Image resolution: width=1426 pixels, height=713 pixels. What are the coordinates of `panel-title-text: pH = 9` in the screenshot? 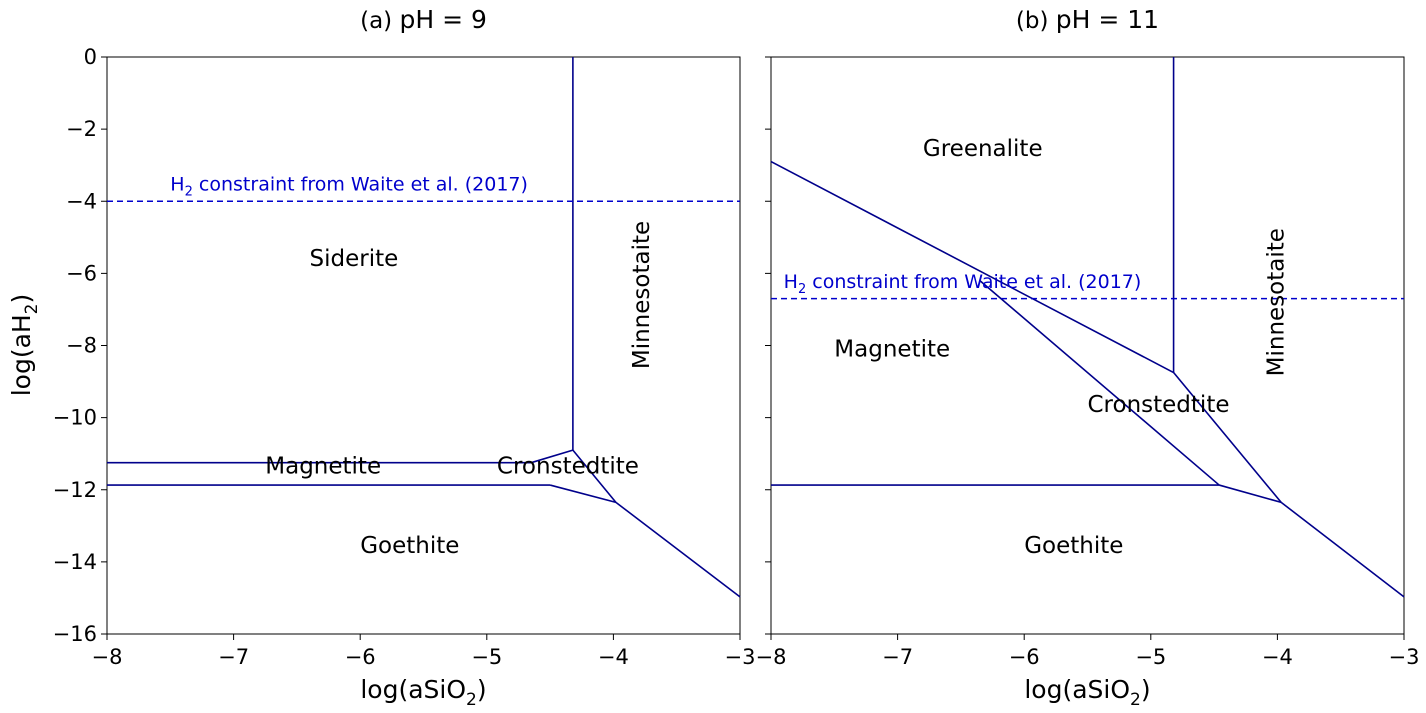 It's located at (442, 19).